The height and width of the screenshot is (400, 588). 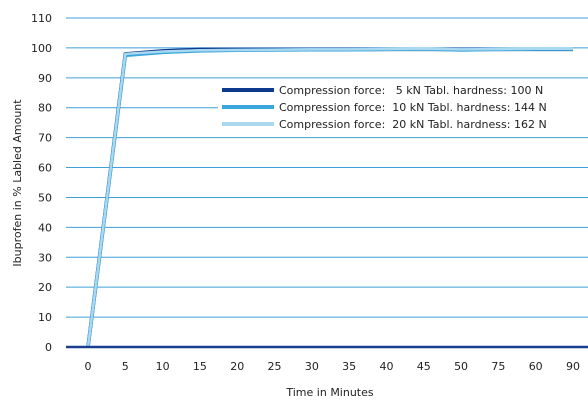 What do you see at coordinates (536, 366) in the screenshot?
I see `x-tick-label-12: 60` at bounding box center [536, 366].